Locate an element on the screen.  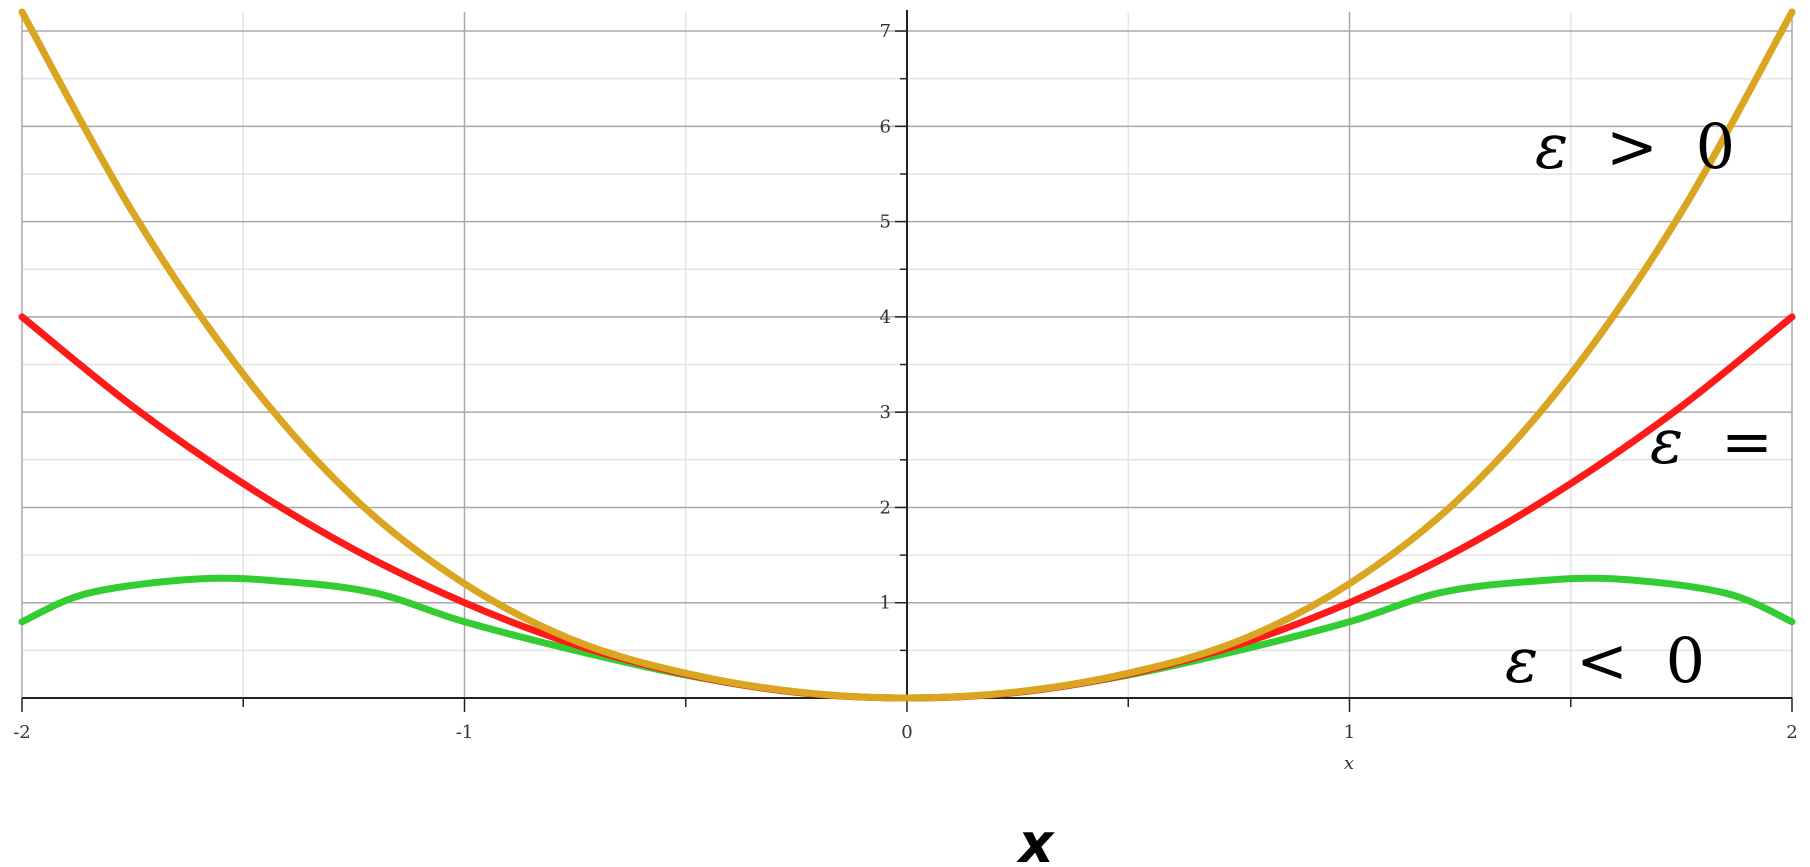
y-tick-label: 1 is located at coordinates (885, 603).